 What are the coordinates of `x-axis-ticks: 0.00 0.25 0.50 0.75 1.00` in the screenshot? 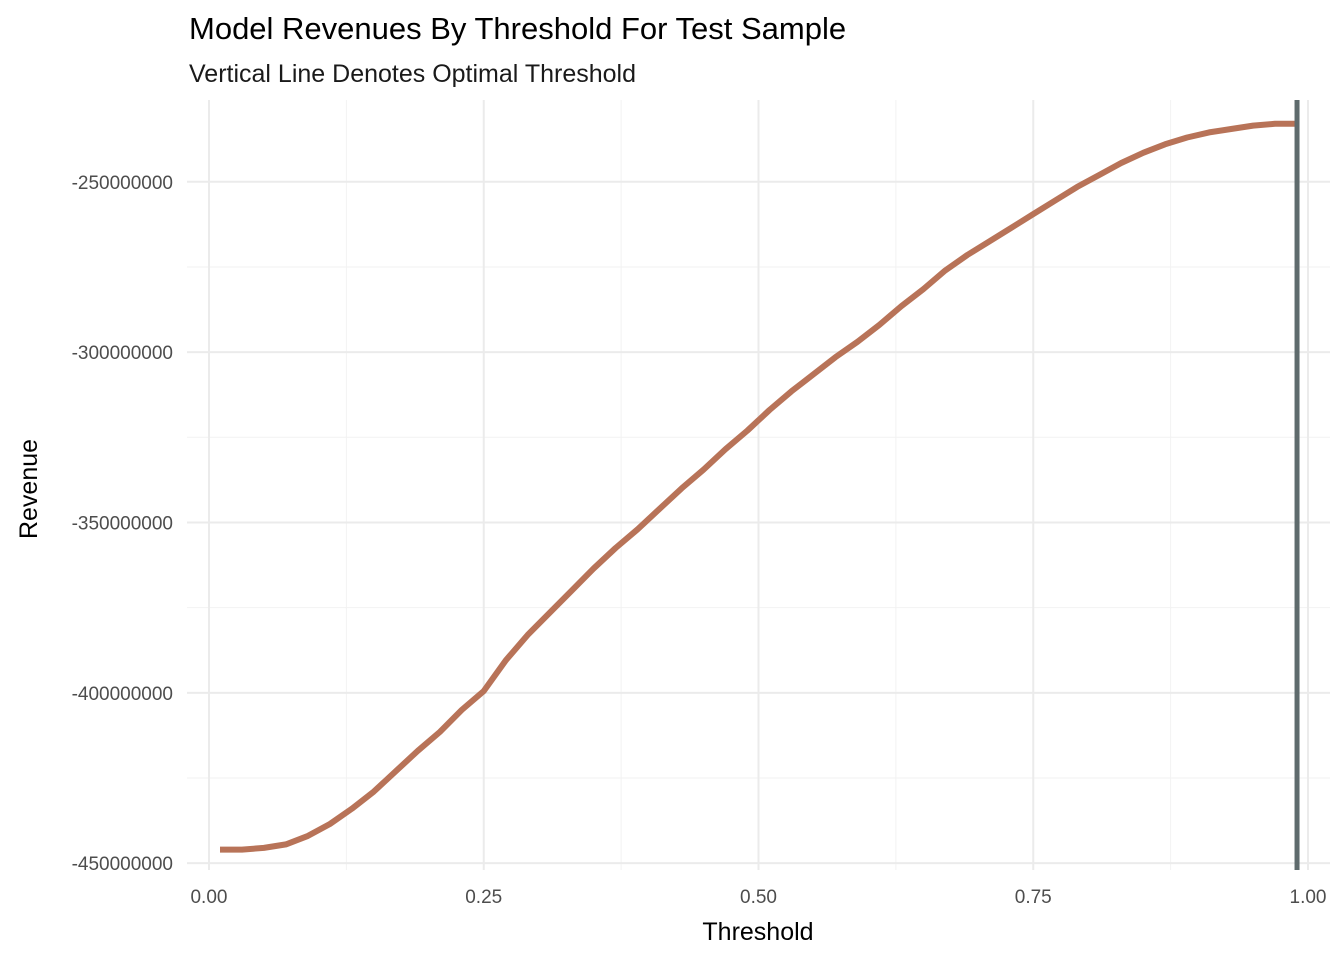 It's located at (758, 897).